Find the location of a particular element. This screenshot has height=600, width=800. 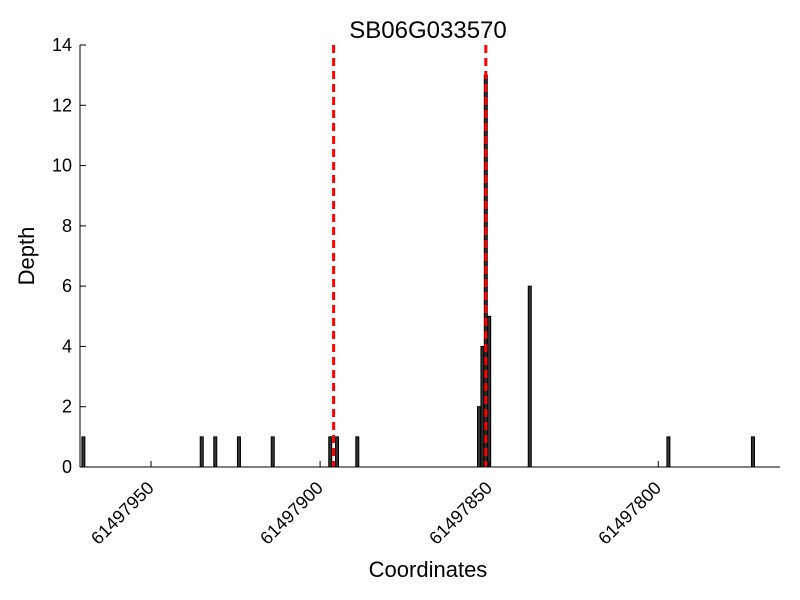

y-tick-label: 6 is located at coordinates (67, 286).